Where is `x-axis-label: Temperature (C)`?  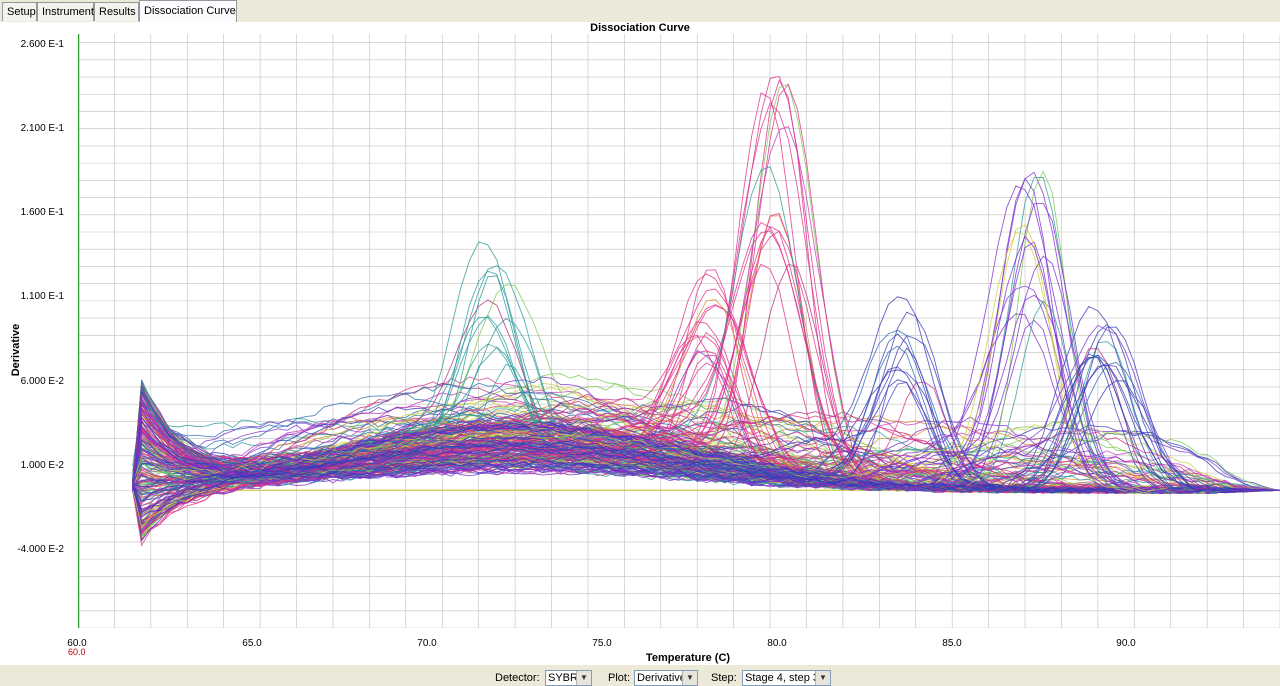
x-axis-label: Temperature (C) is located at coordinates (688, 658).